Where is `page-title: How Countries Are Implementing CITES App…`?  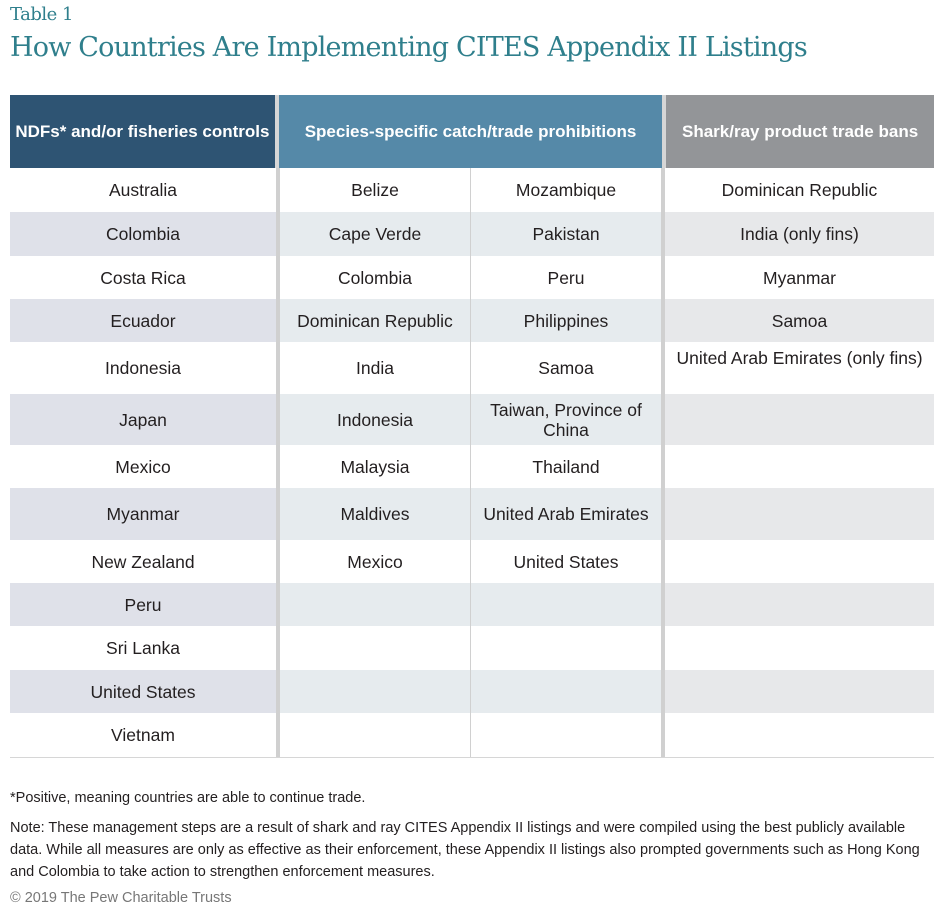 page-title: How Countries Are Implementing CITES App… is located at coordinates (409, 47).